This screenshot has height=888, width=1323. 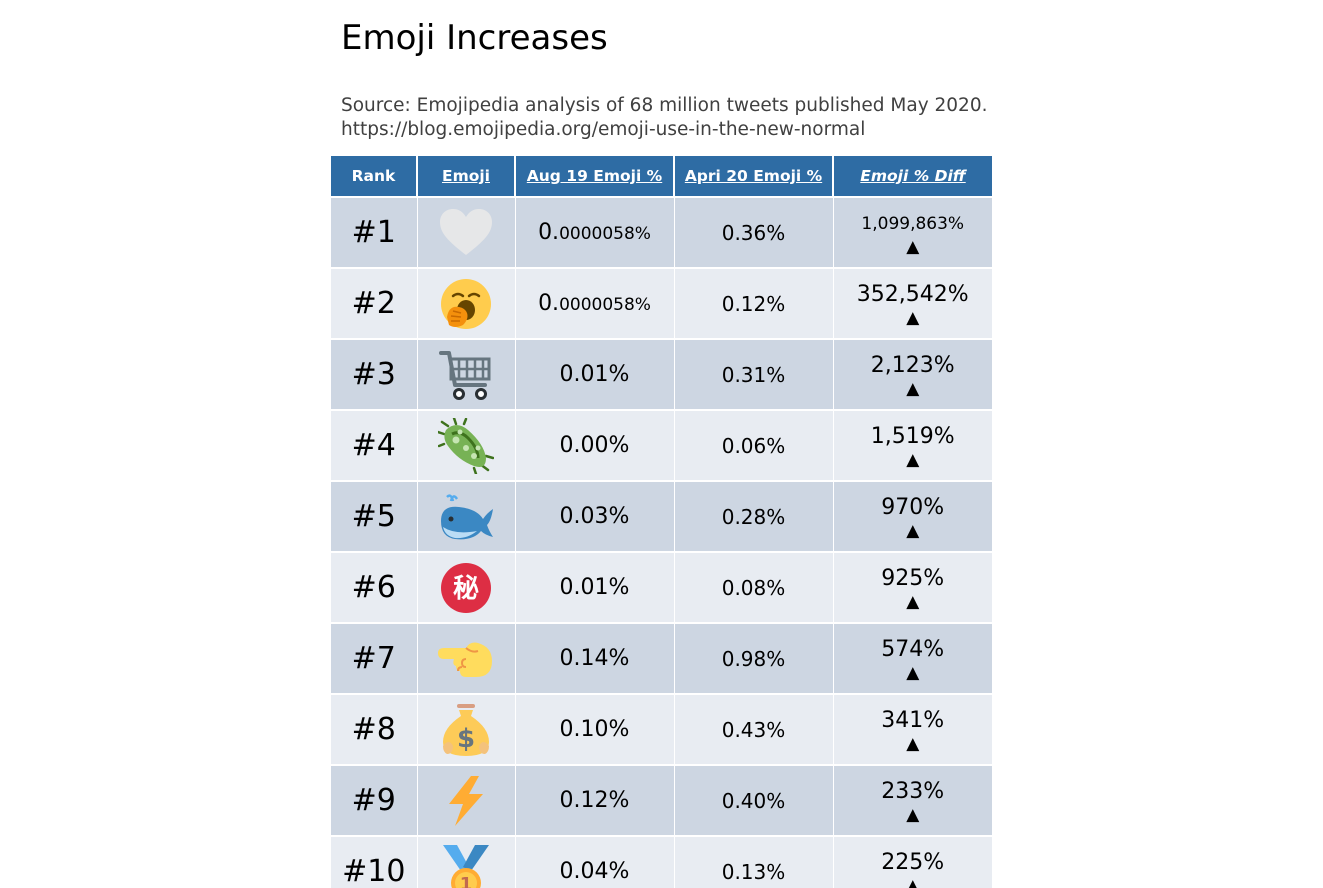 I want to click on aug19-cell: 0.14%, so click(x=594, y=658).